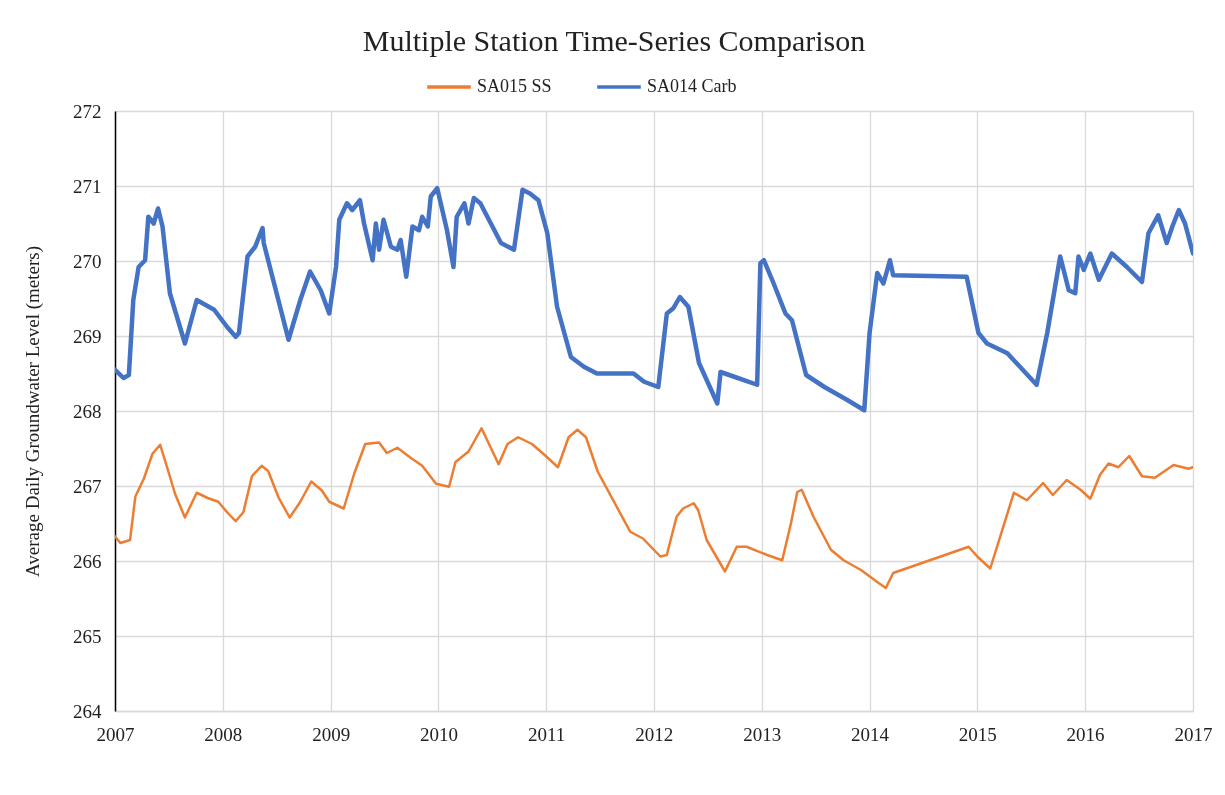 The width and height of the screenshot is (1225, 795). What do you see at coordinates (87, 411) in the screenshot?
I see `y-tick-label: 268` at bounding box center [87, 411].